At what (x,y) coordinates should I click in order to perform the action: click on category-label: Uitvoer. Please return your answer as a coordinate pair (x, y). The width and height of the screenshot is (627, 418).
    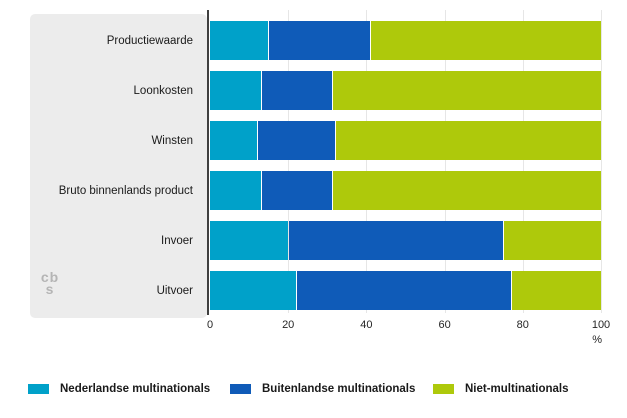
    Looking at the image, I should click on (174, 290).